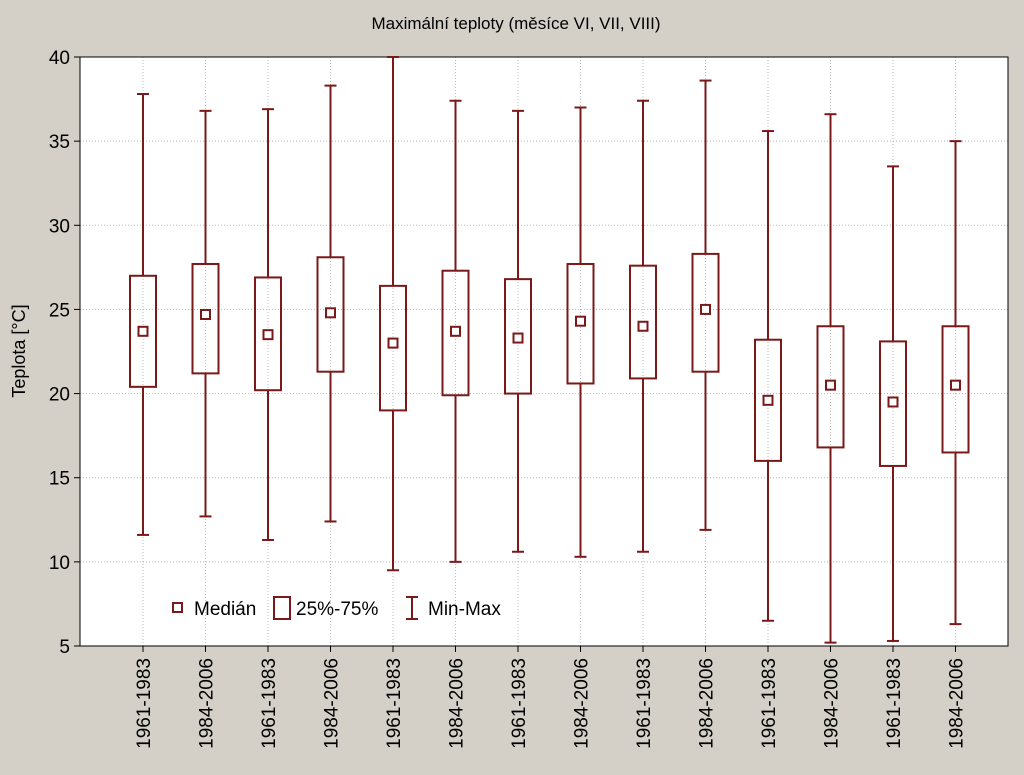 The height and width of the screenshot is (775, 1024). What do you see at coordinates (59, 58) in the screenshot?
I see `y-tick-label: 40` at bounding box center [59, 58].